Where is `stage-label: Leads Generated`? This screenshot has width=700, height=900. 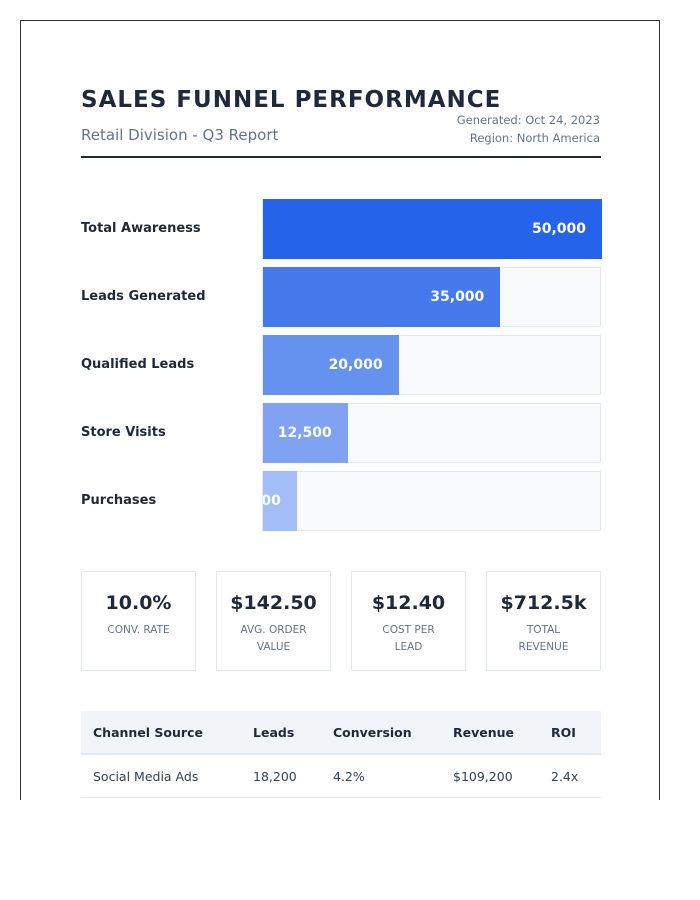 stage-label: Leads Generated is located at coordinates (143, 296).